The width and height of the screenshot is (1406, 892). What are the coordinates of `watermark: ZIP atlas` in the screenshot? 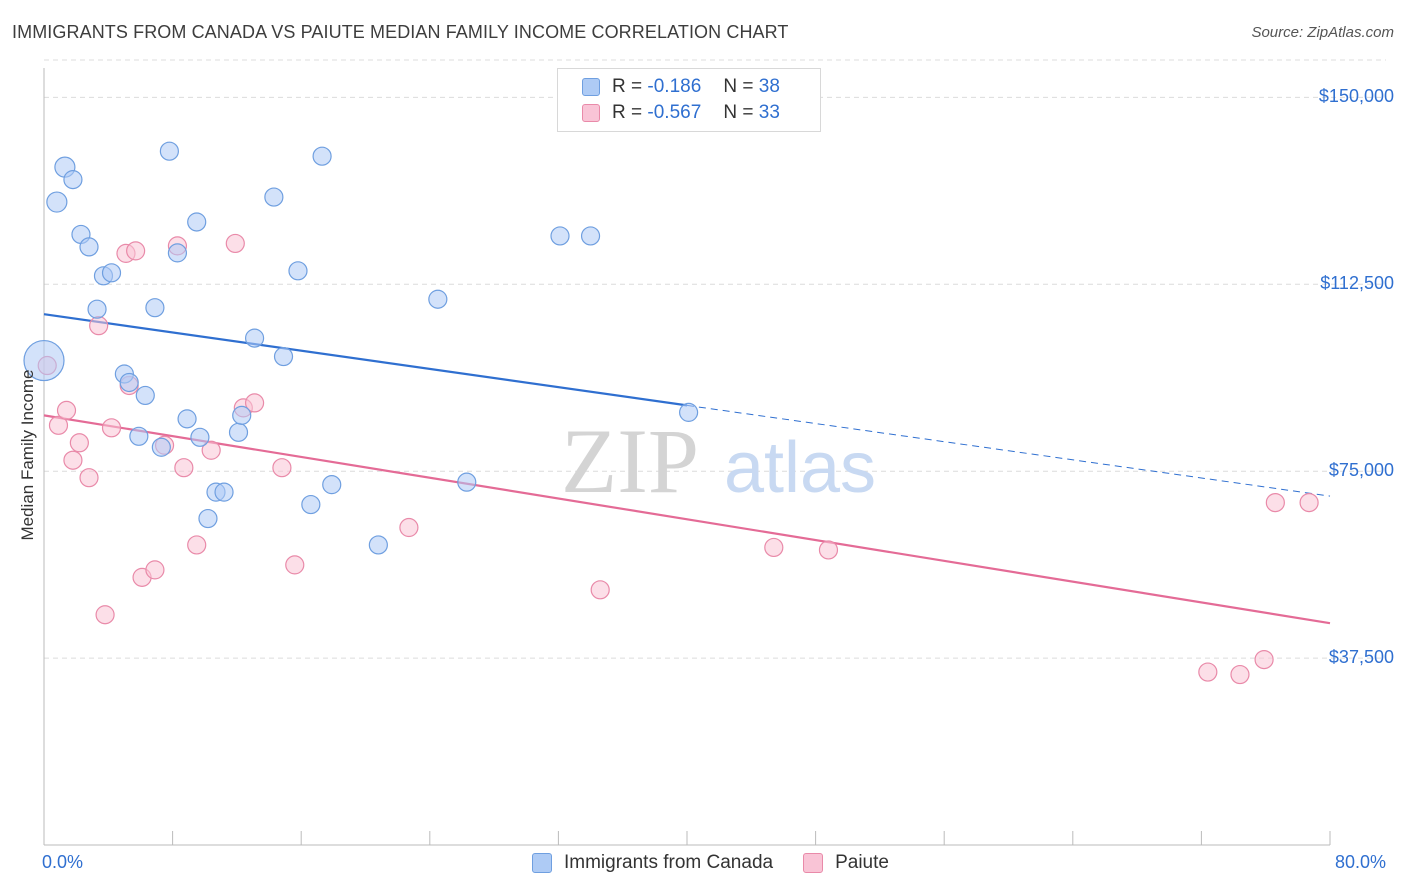 It's located at (718, 461).